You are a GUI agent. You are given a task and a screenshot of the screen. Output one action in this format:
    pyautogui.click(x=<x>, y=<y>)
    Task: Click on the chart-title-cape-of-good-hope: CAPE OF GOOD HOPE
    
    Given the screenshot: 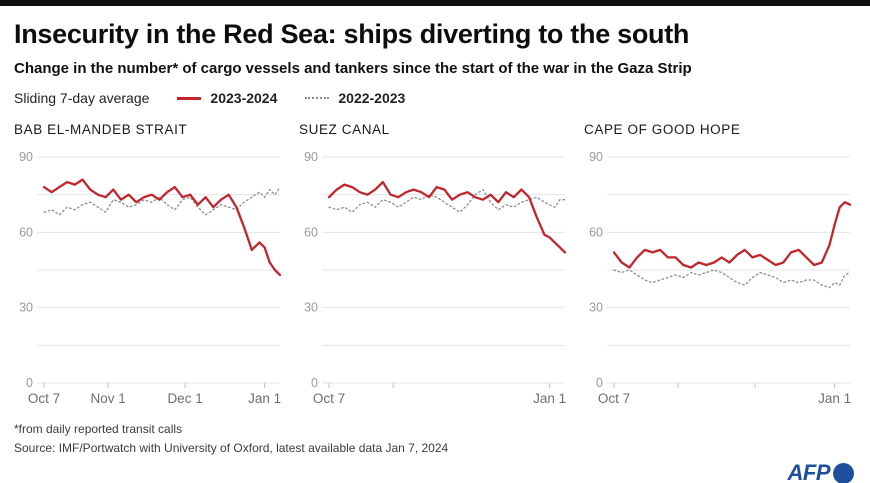 What is the action you would take?
    pyautogui.click(x=662, y=129)
    